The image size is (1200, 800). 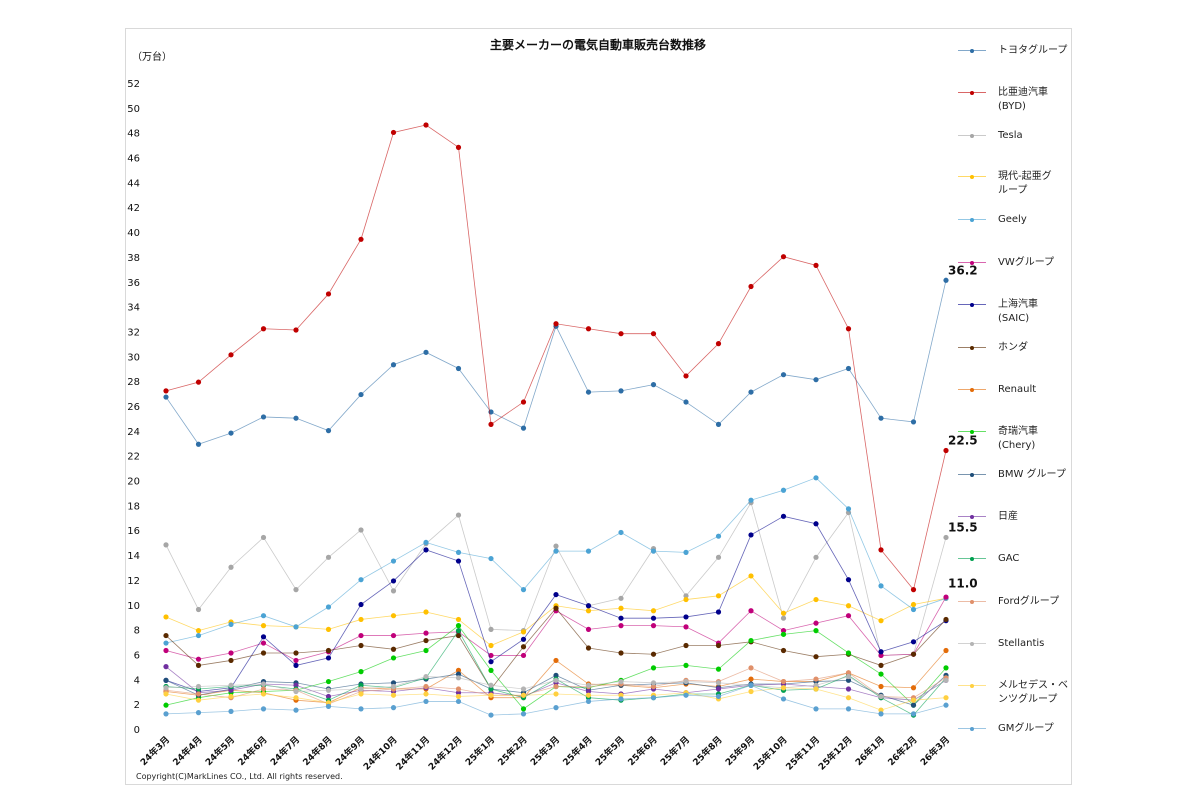 I want to click on y-tick-label: 36, so click(x=133, y=283).